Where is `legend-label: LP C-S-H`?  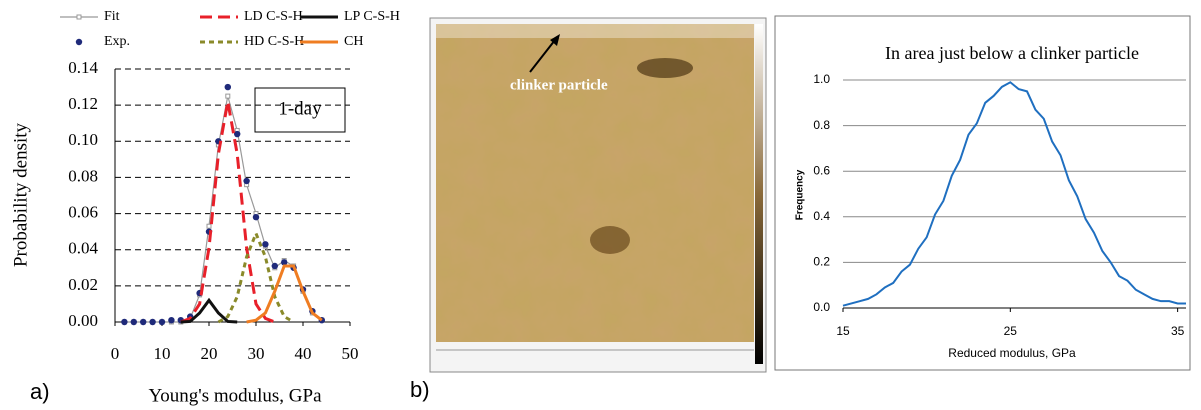
legend-label: LP C-S-H is located at coordinates (372, 16).